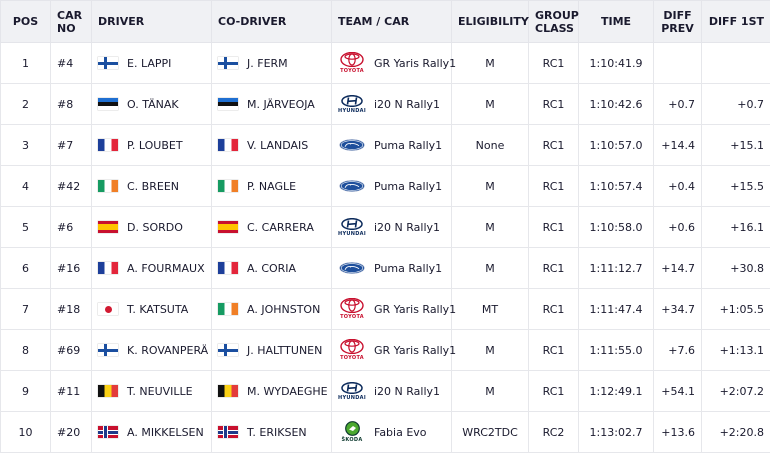 The height and width of the screenshot is (453, 770). I want to click on co-driver-cell: P. NAGLE, so click(272, 186).